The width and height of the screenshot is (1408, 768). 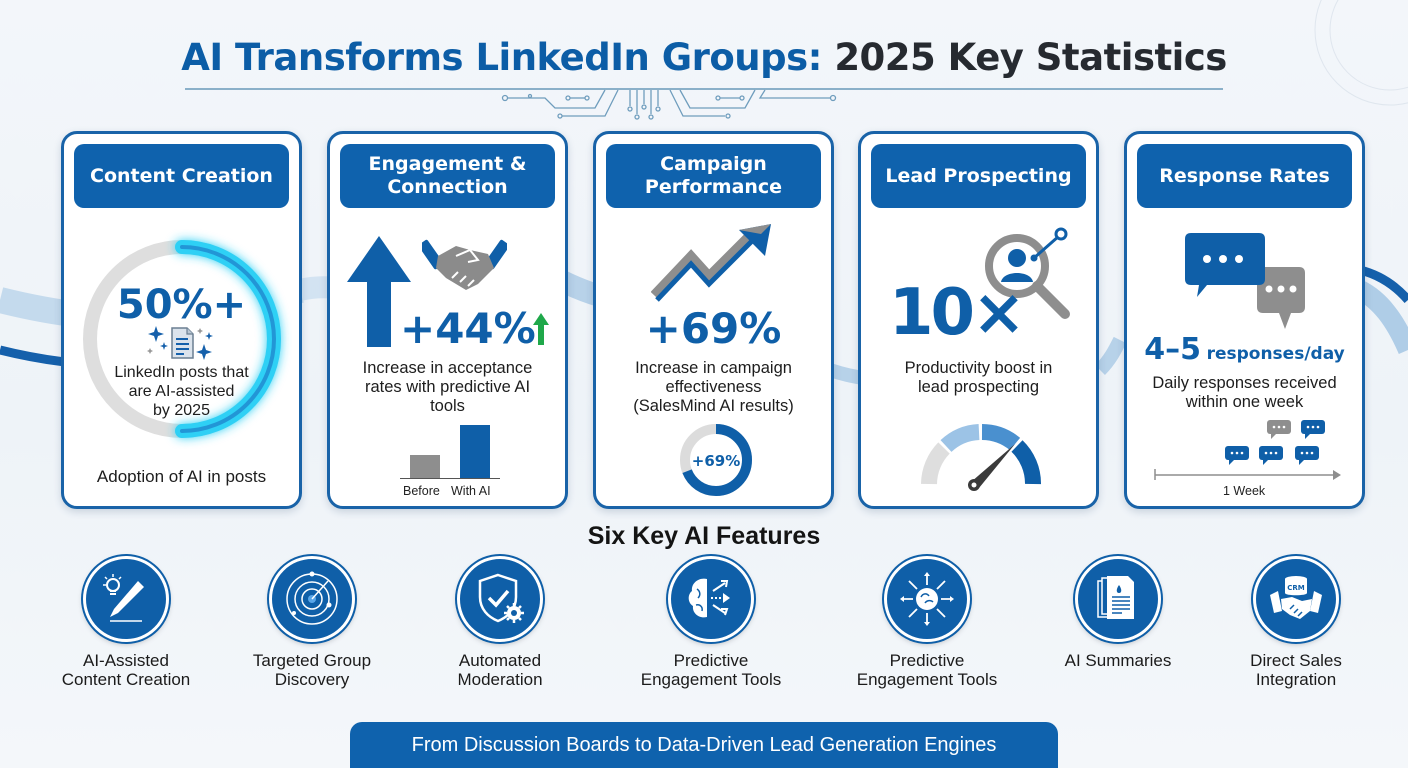 What do you see at coordinates (312, 670) in the screenshot?
I see `feature-label: Targeted Group Discovery` at bounding box center [312, 670].